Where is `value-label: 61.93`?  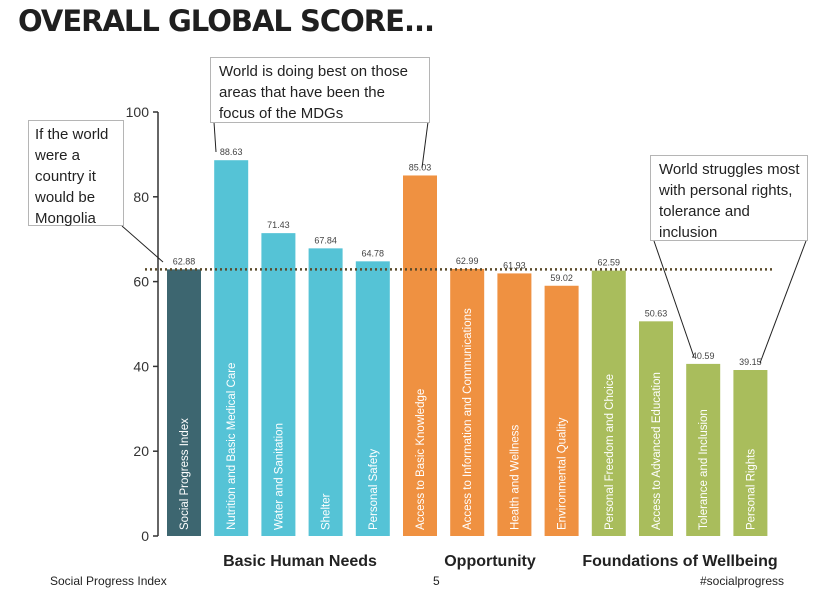 value-label: 61.93 is located at coordinates (514, 265).